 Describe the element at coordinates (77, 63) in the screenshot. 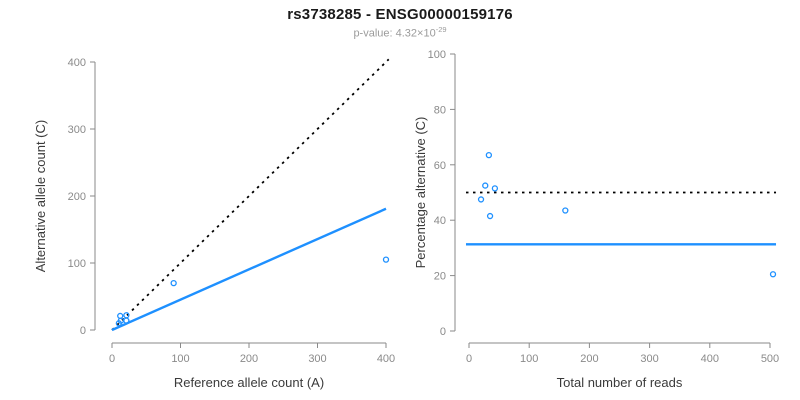

I see `y-tick-label: 400` at that location.